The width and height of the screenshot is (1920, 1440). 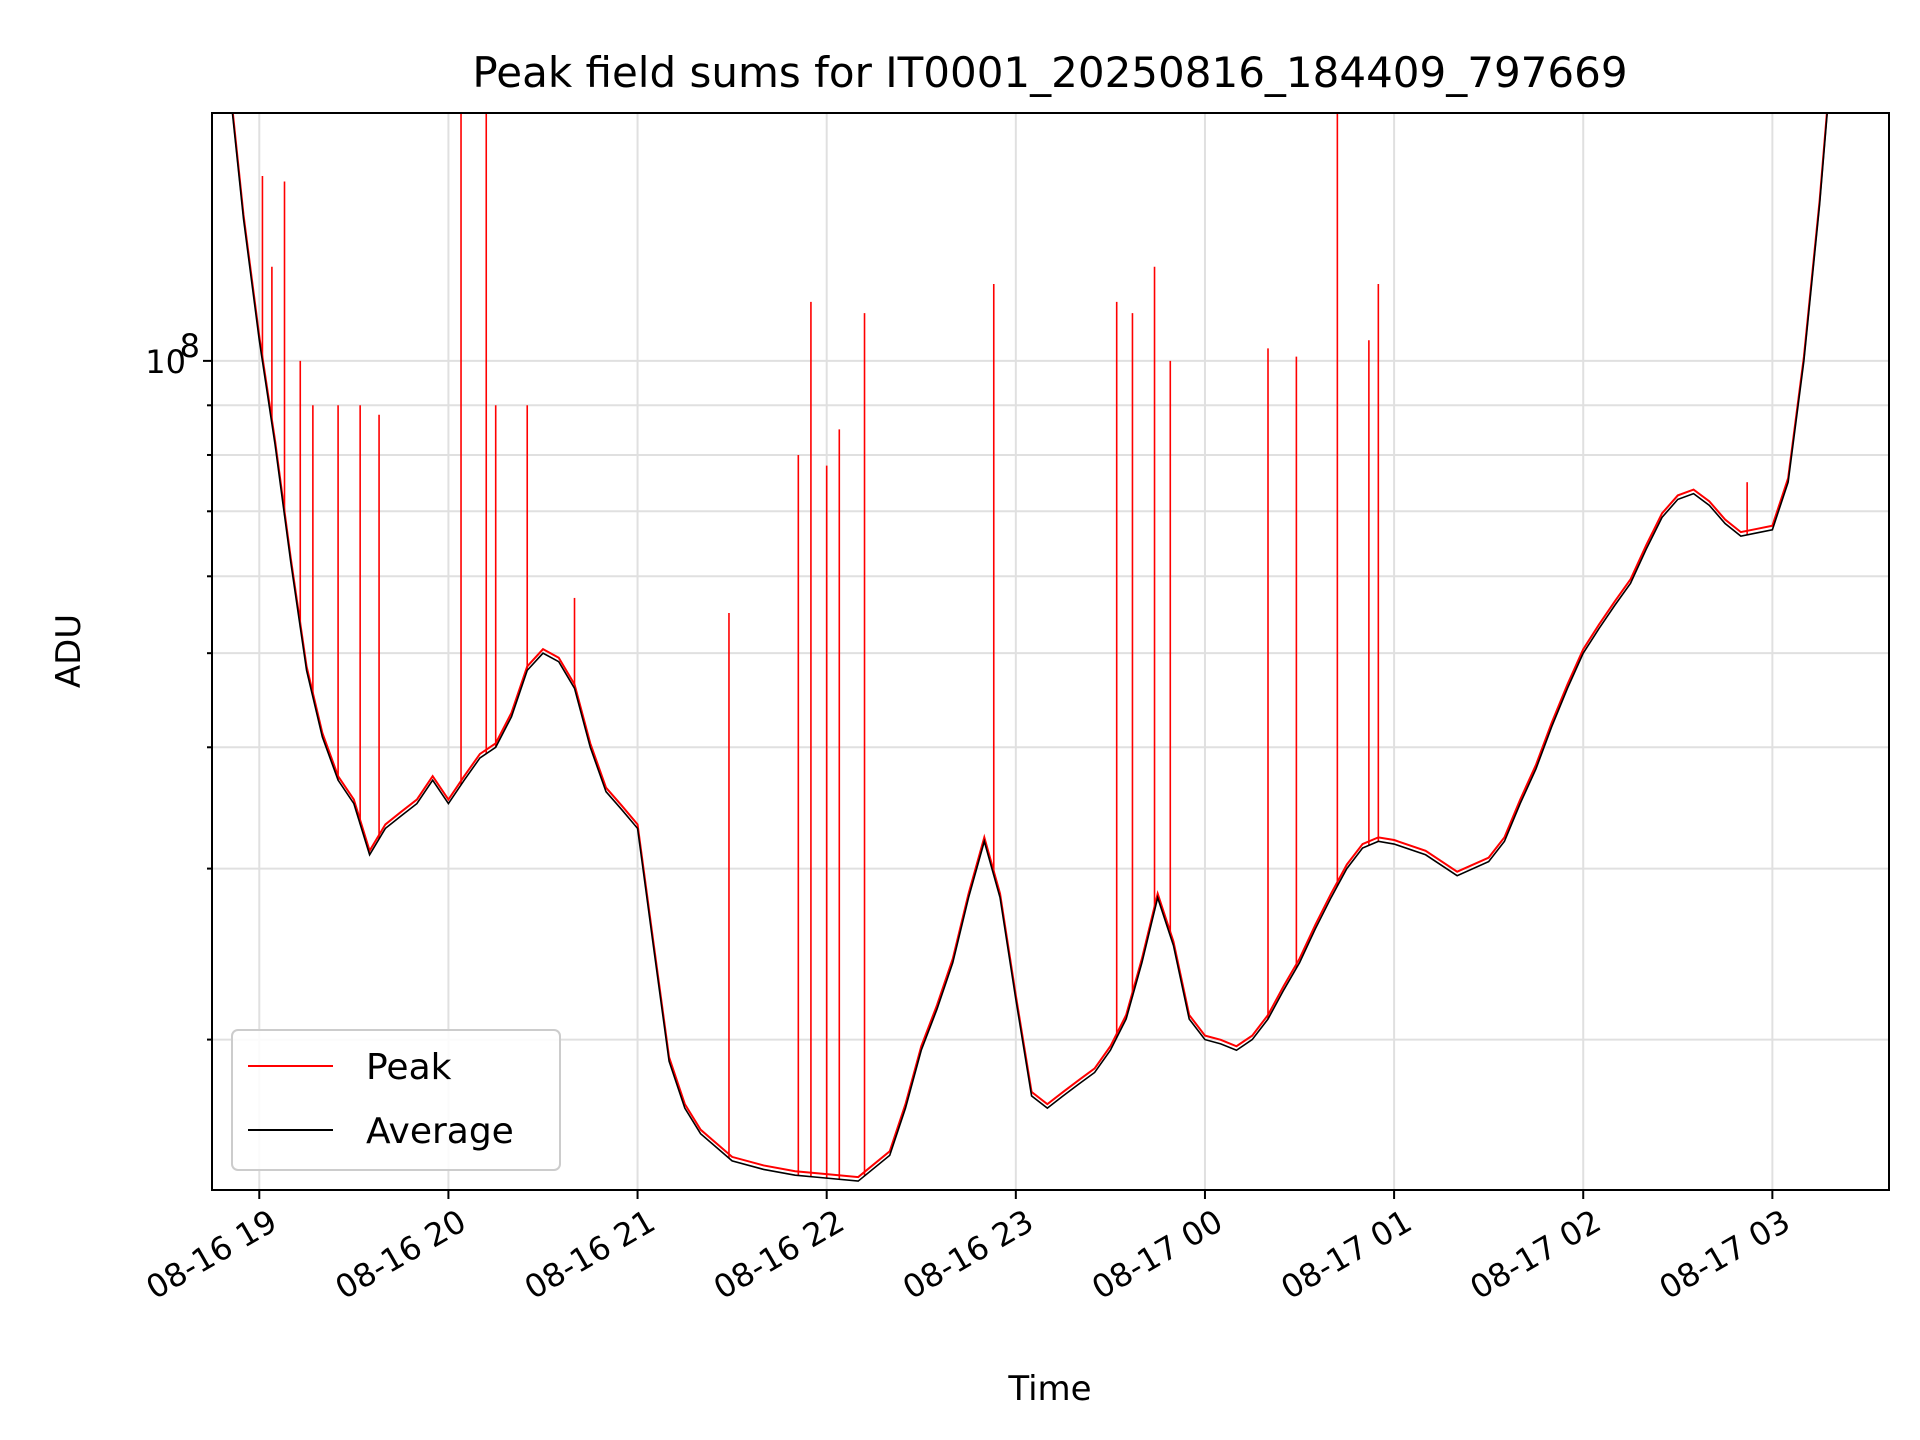 What do you see at coordinates (212, 1254) in the screenshot?
I see `x-tick-label: 08-16 19` at bounding box center [212, 1254].